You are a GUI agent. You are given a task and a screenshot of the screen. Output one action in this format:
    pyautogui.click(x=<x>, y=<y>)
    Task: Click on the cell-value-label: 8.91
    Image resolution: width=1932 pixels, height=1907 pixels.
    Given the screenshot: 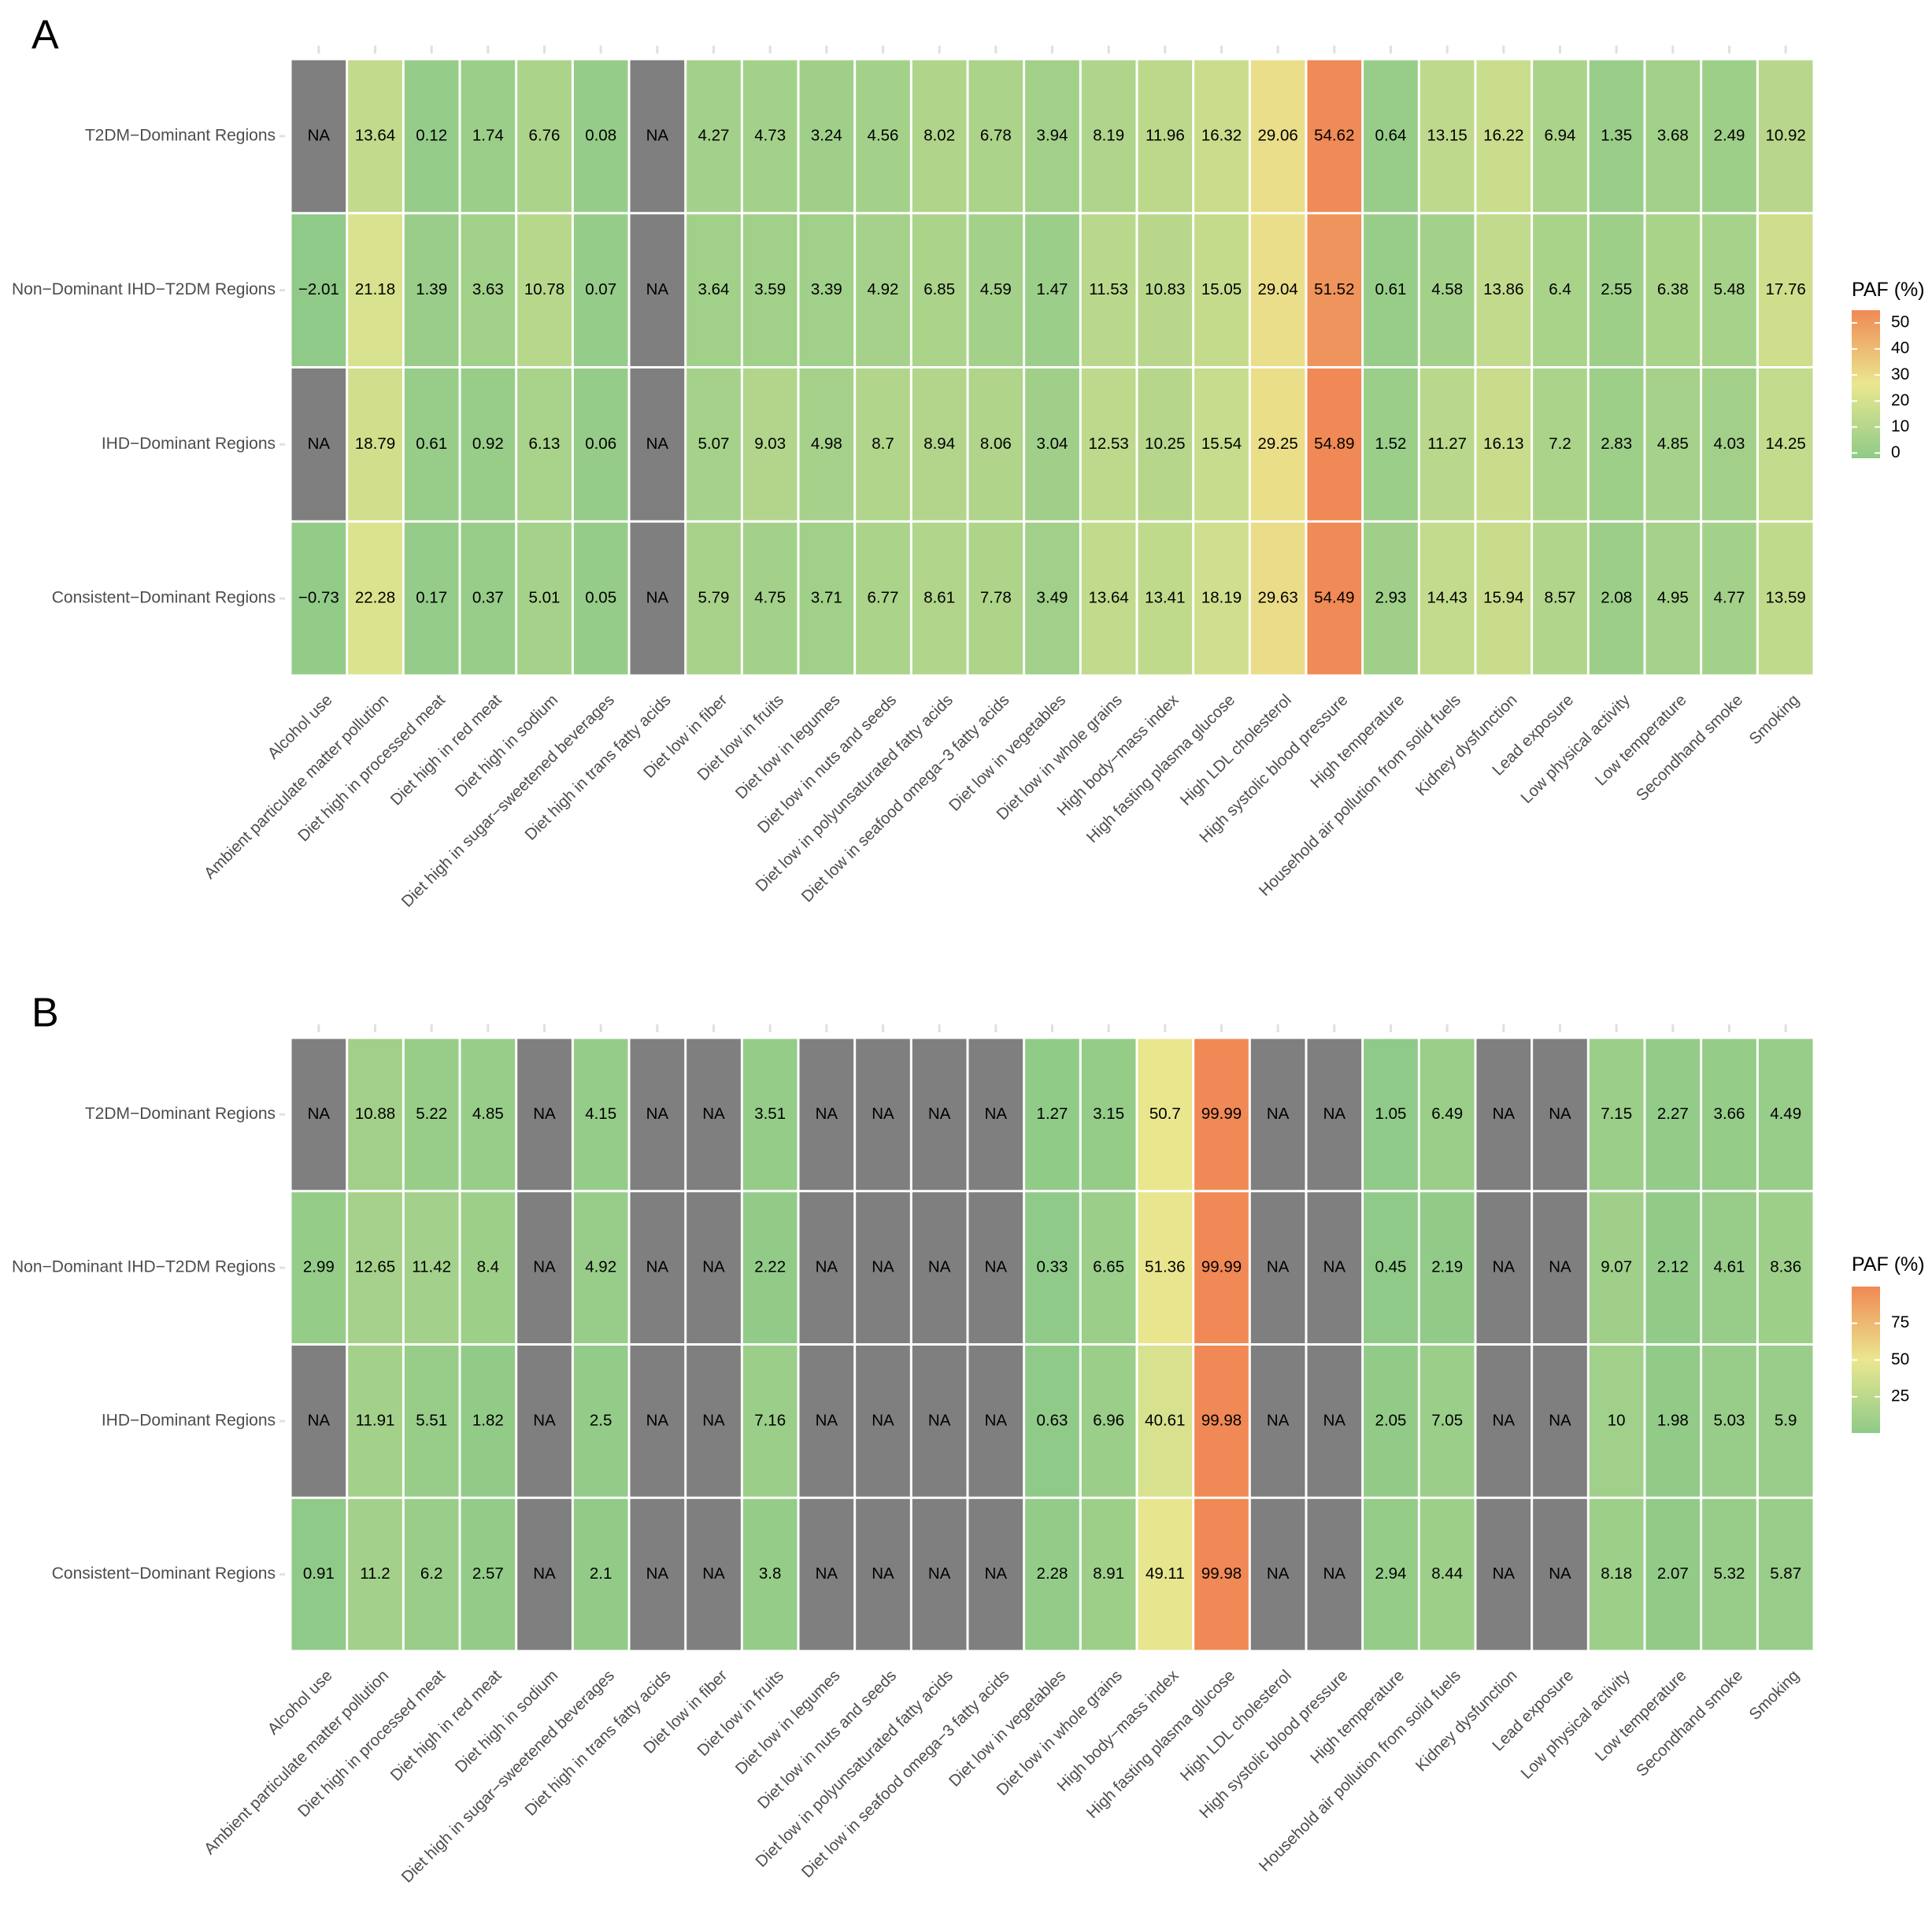 What is the action you would take?
    pyautogui.click(x=1108, y=1574)
    